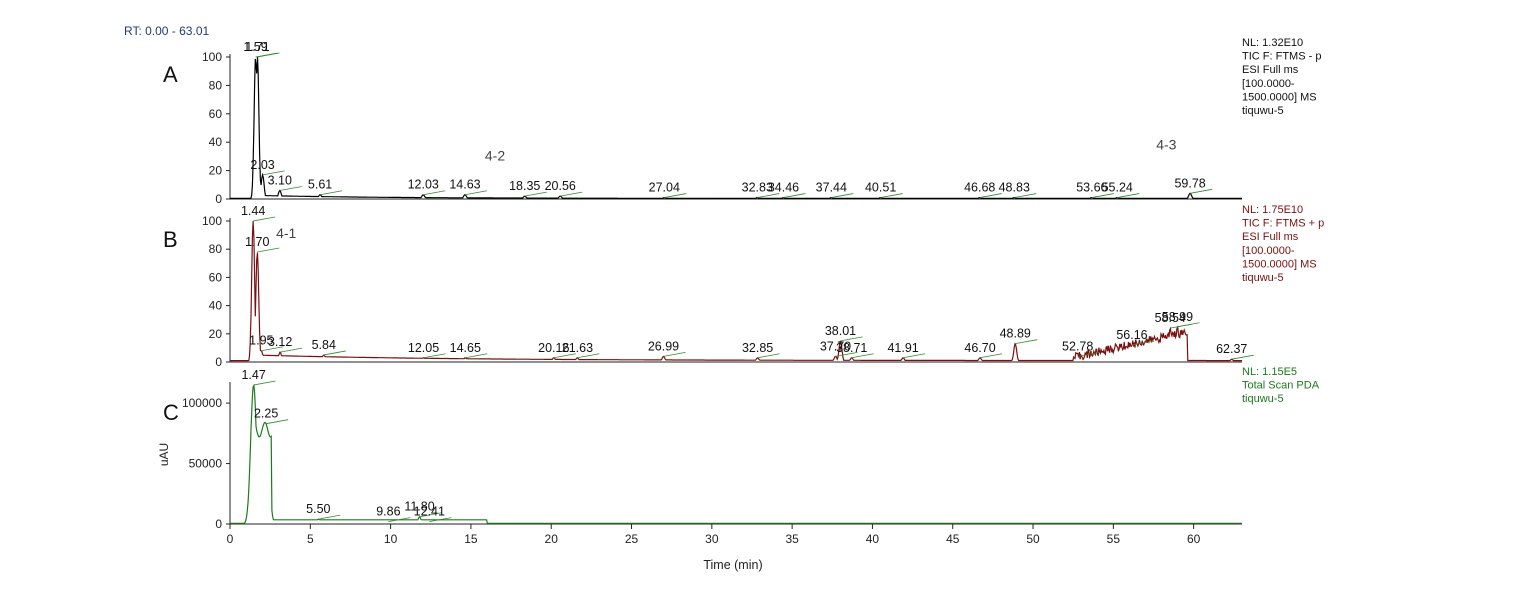  Describe the element at coordinates (423, 348) in the screenshot. I see `peak-label: 12.05` at that location.